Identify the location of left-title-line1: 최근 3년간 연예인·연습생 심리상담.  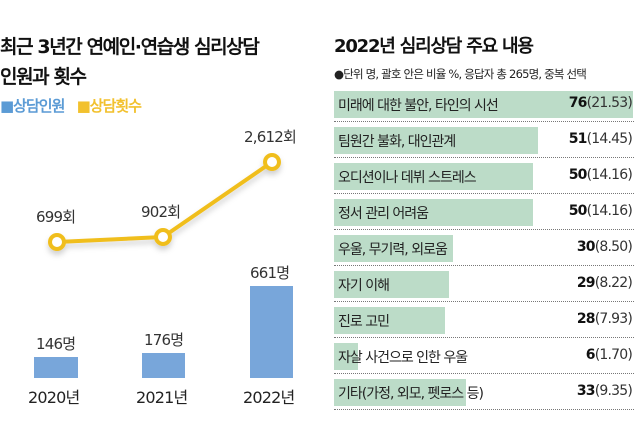
(130, 47).